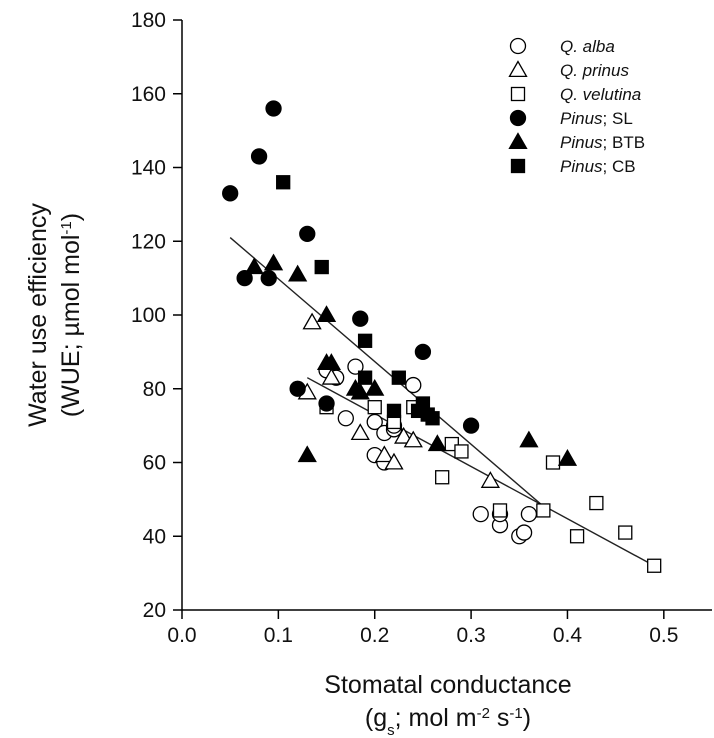 The image size is (714, 738). Describe the element at coordinates (518, 166) in the screenshot. I see `legend-marker-pinus-cb` at that location.